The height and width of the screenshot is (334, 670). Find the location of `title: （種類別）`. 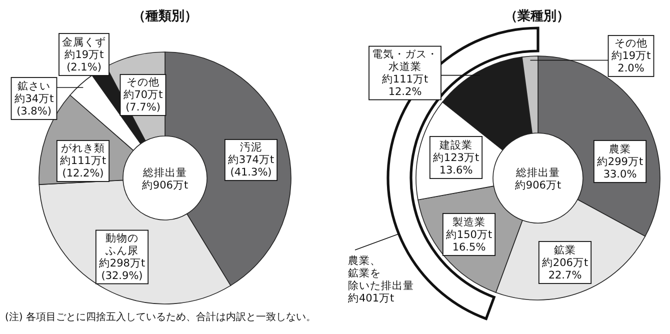

title: （種類別） is located at coordinates (165, 16).